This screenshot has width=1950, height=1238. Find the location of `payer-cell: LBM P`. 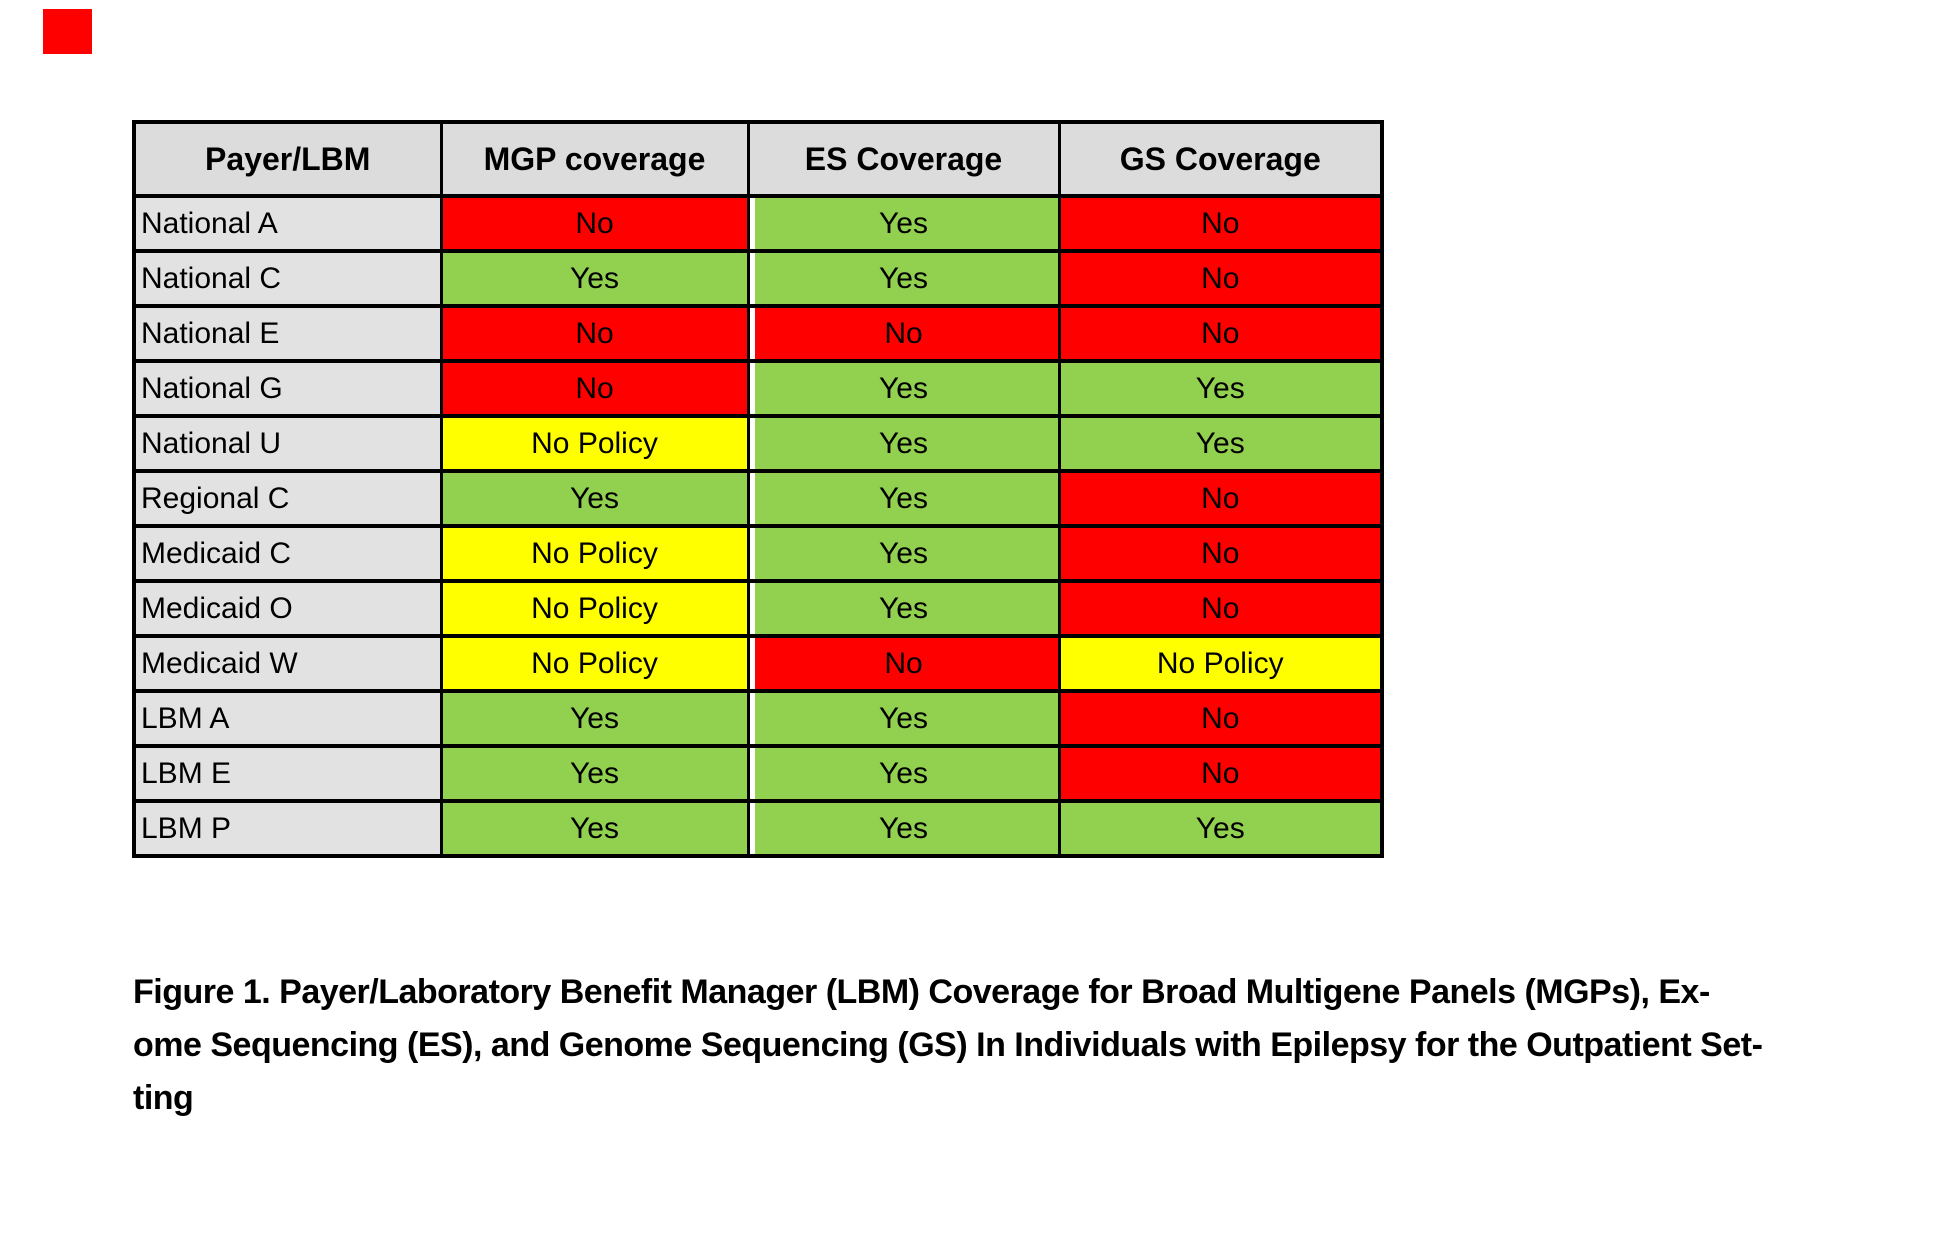

payer-cell: LBM P is located at coordinates (287, 828).